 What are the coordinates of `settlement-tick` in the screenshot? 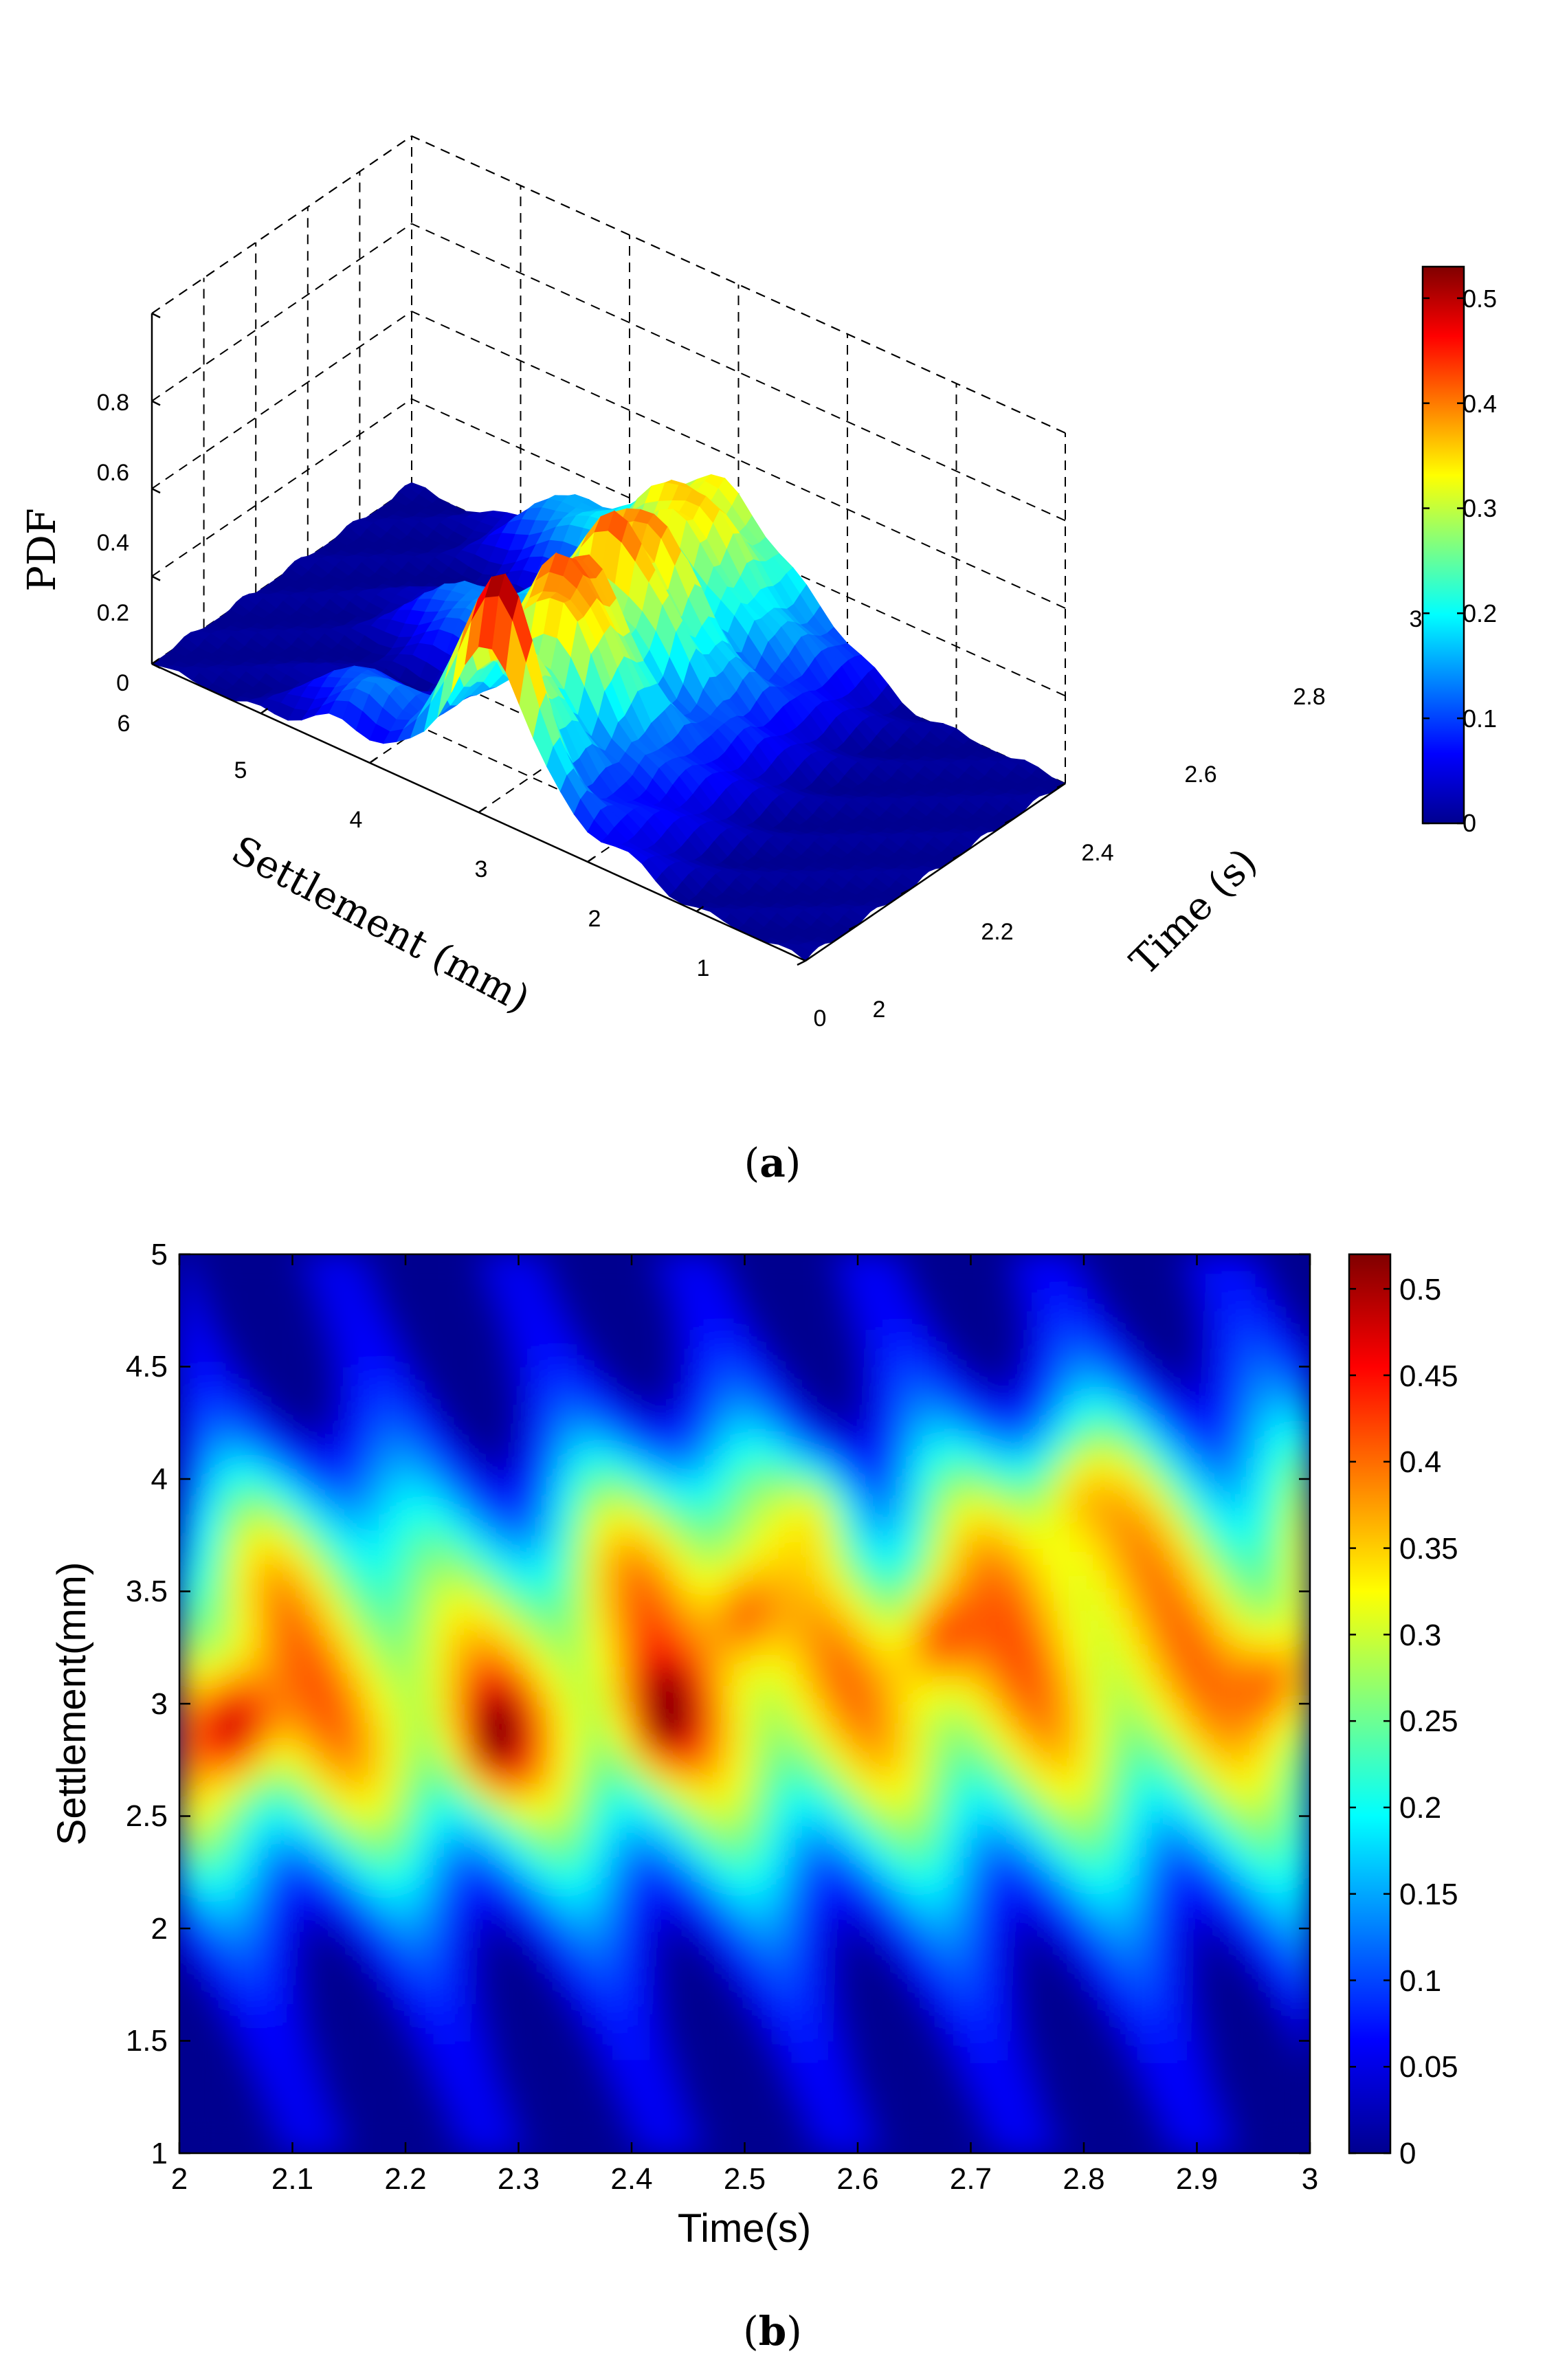 It's located at (482, 810).